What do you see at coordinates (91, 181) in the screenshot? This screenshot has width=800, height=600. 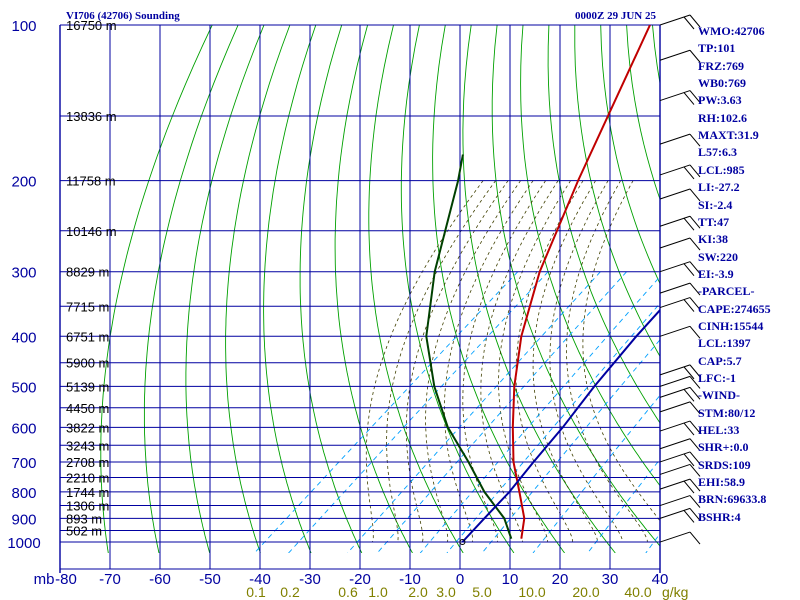 I see `height-label: 11758 m` at bounding box center [91, 181].